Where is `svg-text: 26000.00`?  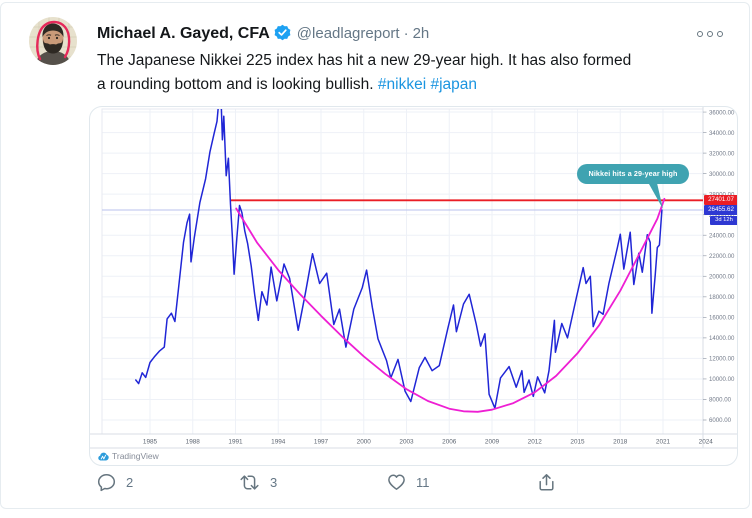
svg-text: 26000.00 is located at coordinates (722, 215).